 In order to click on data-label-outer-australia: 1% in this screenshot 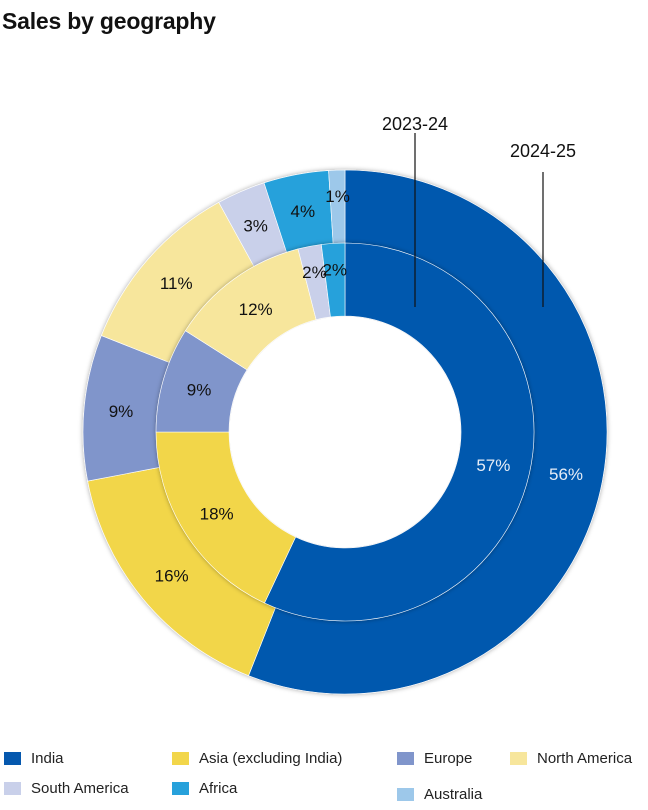, I will do `click(337, 196)`.